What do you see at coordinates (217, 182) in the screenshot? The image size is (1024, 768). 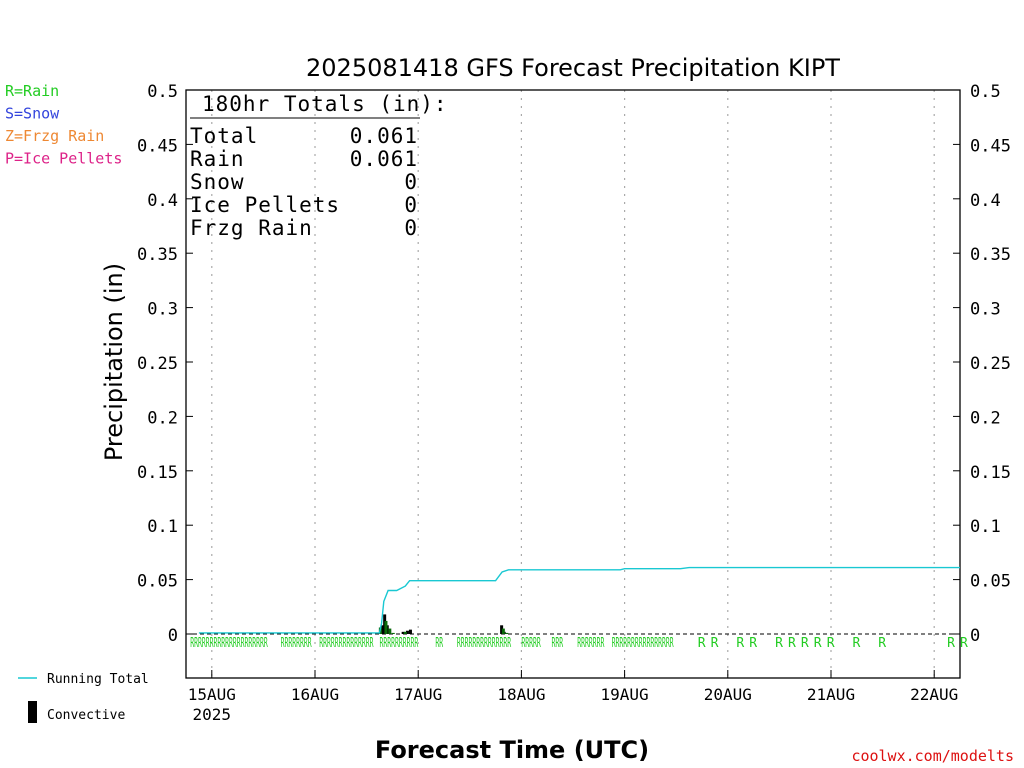 I see `totals-label: Snow` at bounding box center [217, 182].